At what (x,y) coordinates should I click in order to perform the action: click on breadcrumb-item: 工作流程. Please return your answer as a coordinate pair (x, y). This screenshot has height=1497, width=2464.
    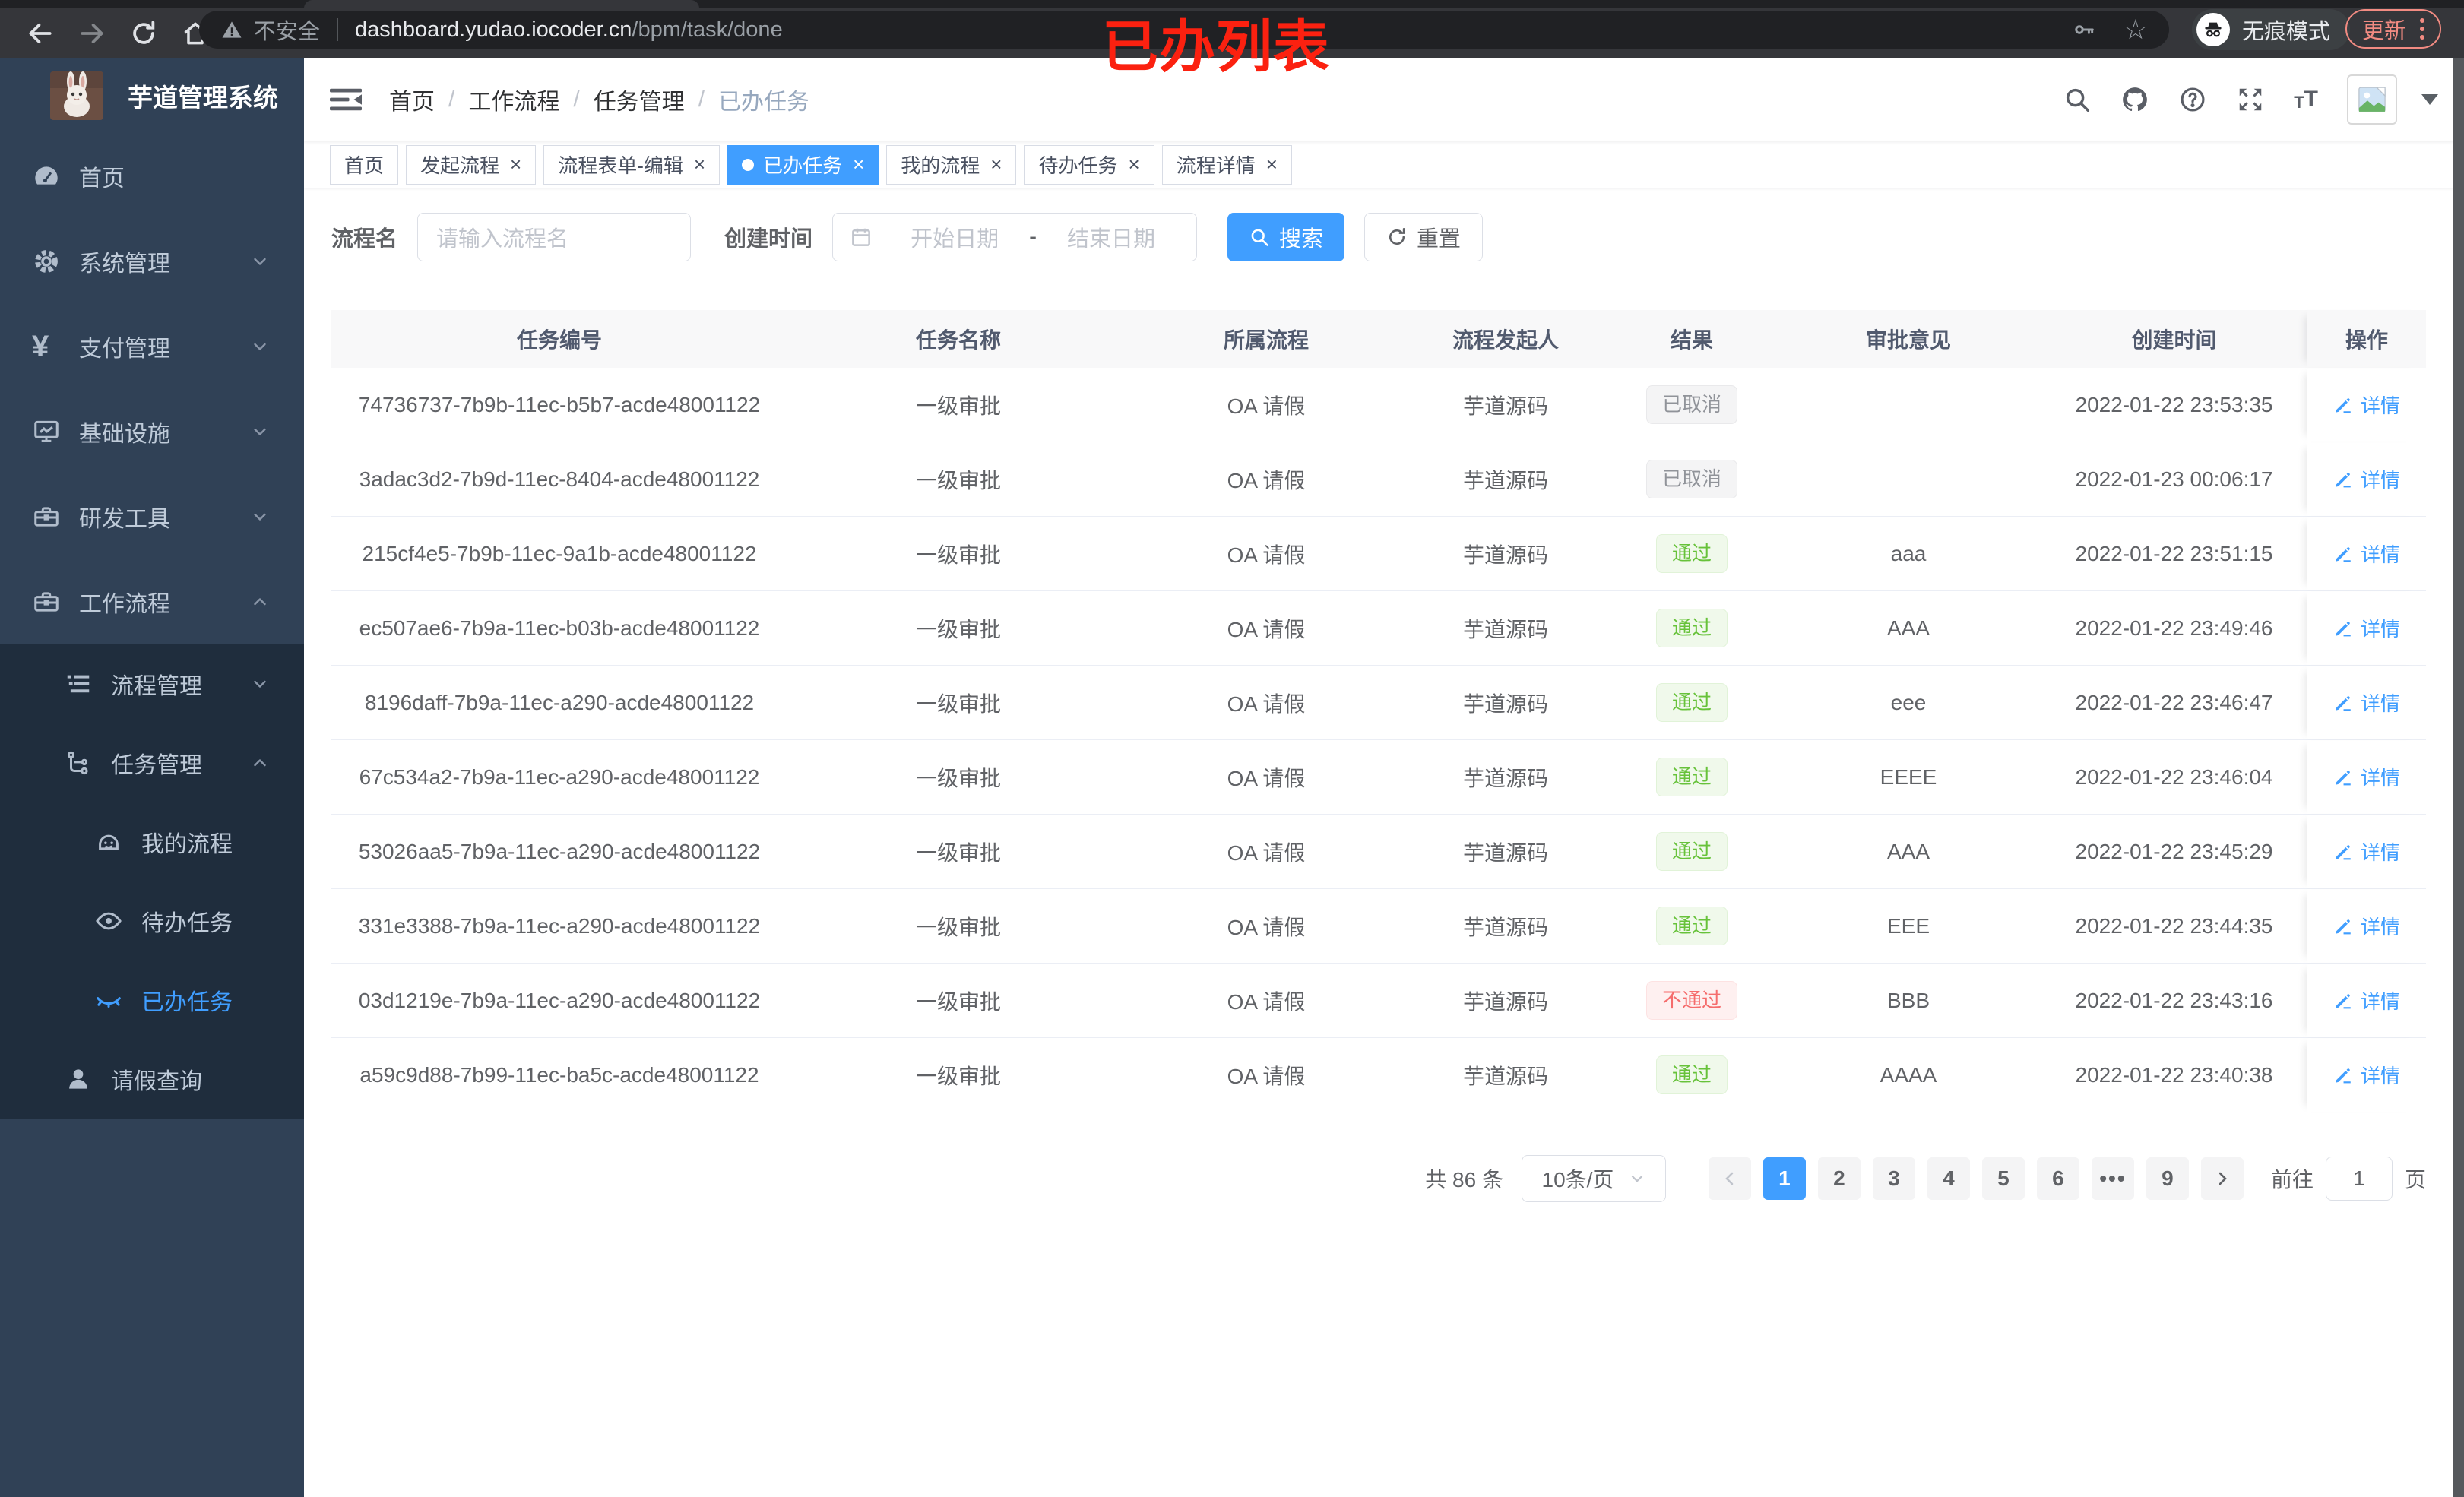
    Looking at the image, I should click on (514, 102).